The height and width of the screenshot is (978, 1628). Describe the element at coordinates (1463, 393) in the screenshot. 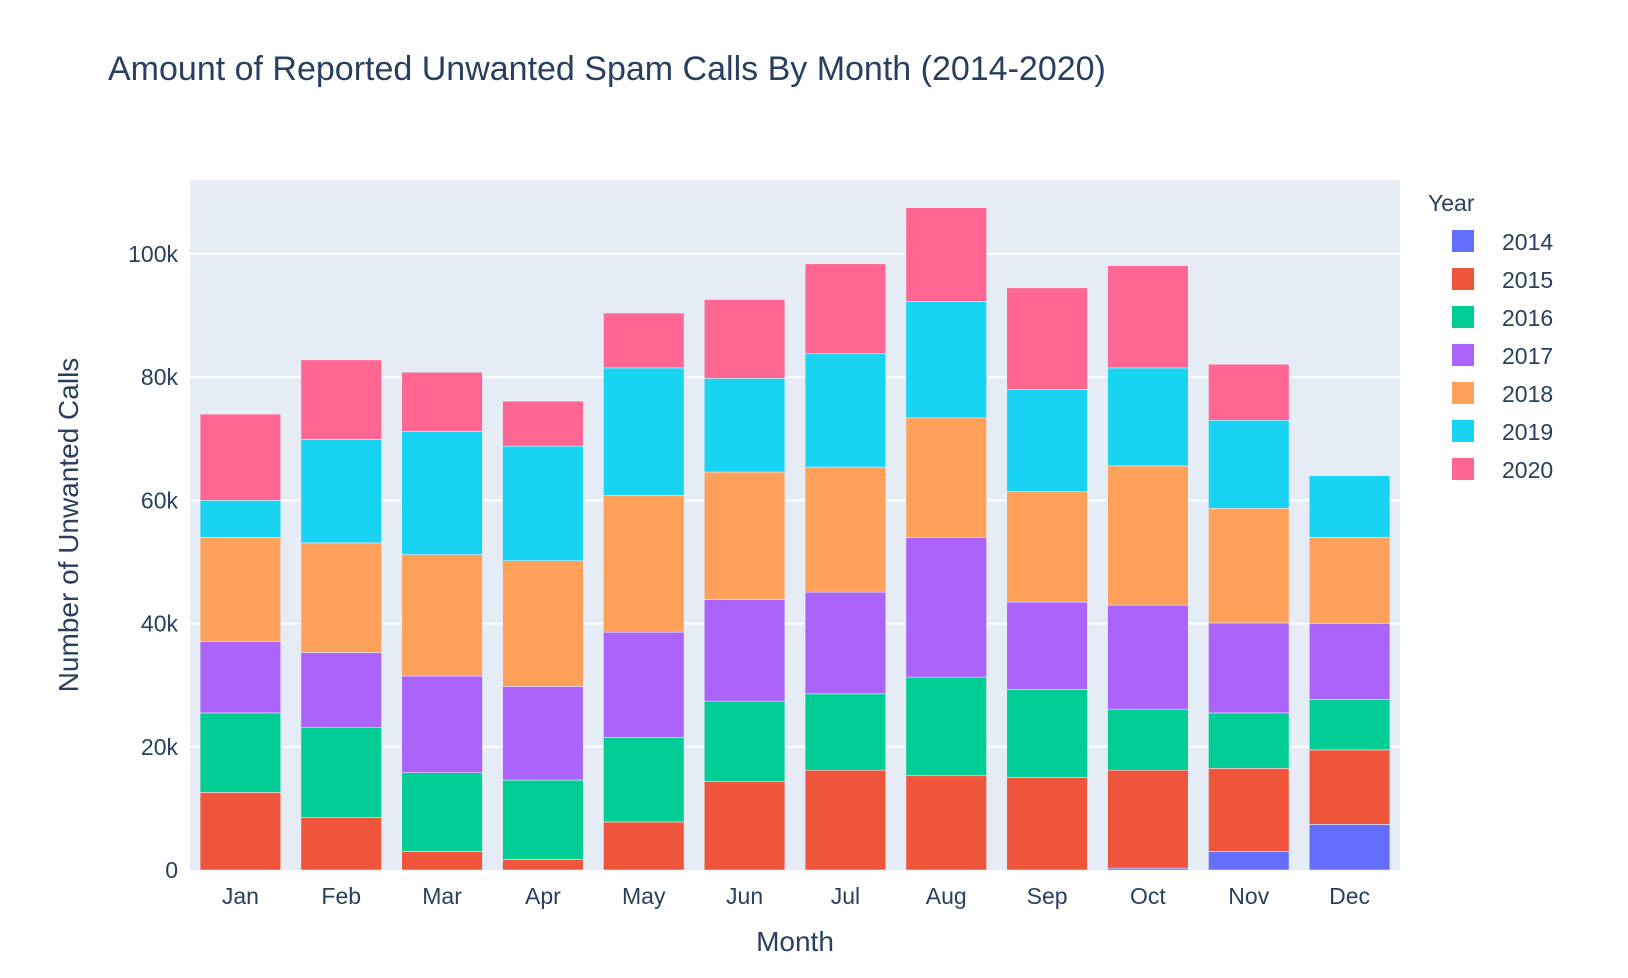

I see `legend-swatch-2018` at that location.